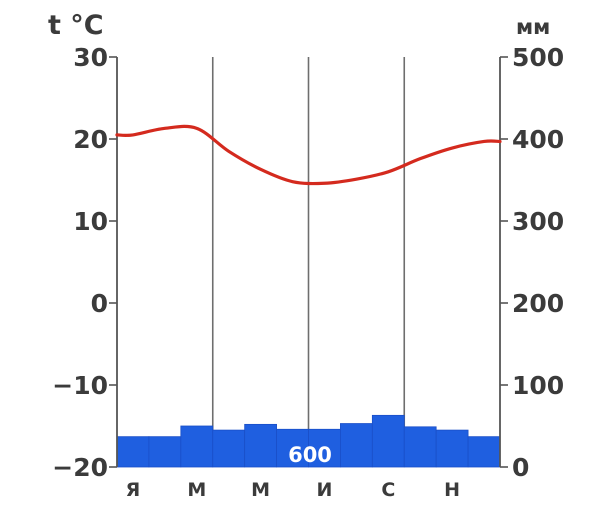 This screenshot has height=512, width=603. I want to click on left-tick-label: −20, so click(80, 467).